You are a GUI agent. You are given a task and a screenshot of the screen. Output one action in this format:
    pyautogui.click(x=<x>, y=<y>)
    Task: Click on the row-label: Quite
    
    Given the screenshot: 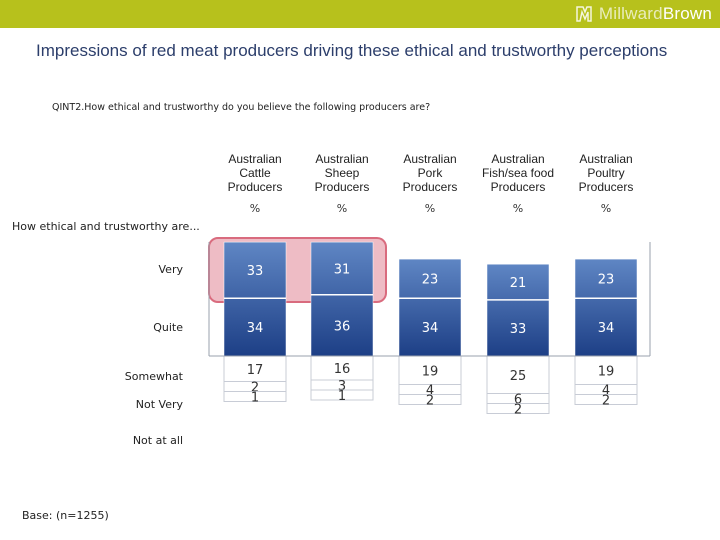 What is the action you would take?
    pyautogui.click(x=168, y=327)
    